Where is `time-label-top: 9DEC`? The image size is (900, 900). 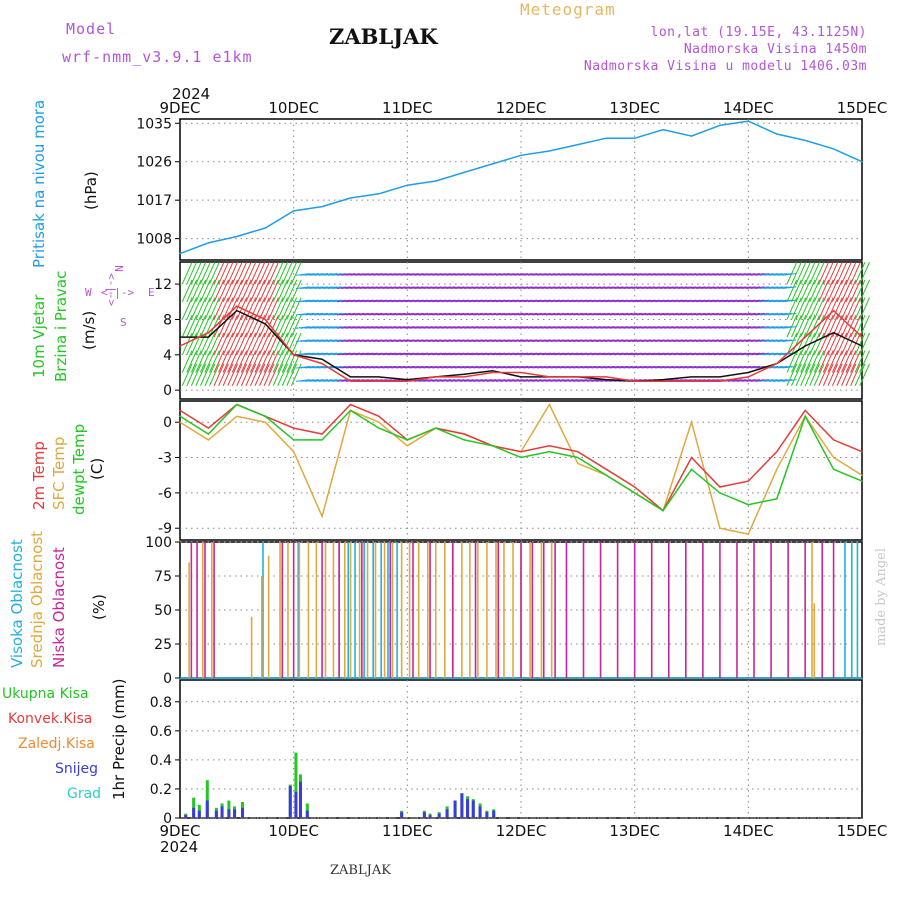 time-label-top: 9DEC is located at coordinates (179, 108).